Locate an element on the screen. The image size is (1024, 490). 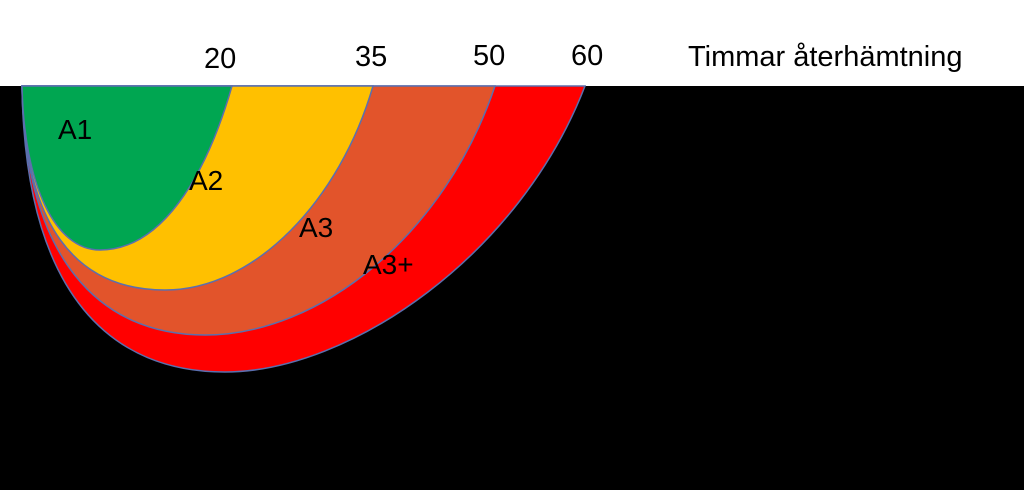
zone-label-a2: A2 is located at coordinates (206, 180).